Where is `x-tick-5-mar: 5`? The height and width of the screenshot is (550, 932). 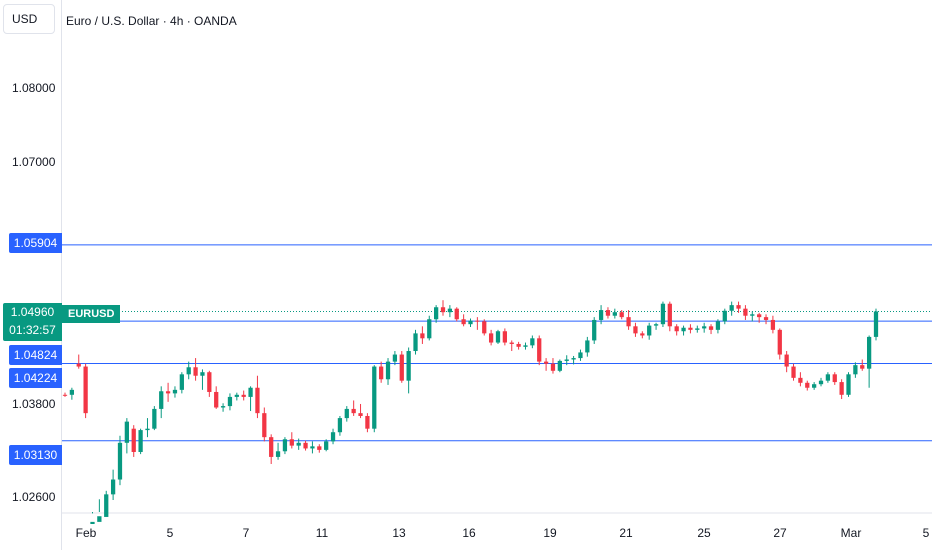
x-tick-5-mar: 5 is located at coordinates (926, 533).